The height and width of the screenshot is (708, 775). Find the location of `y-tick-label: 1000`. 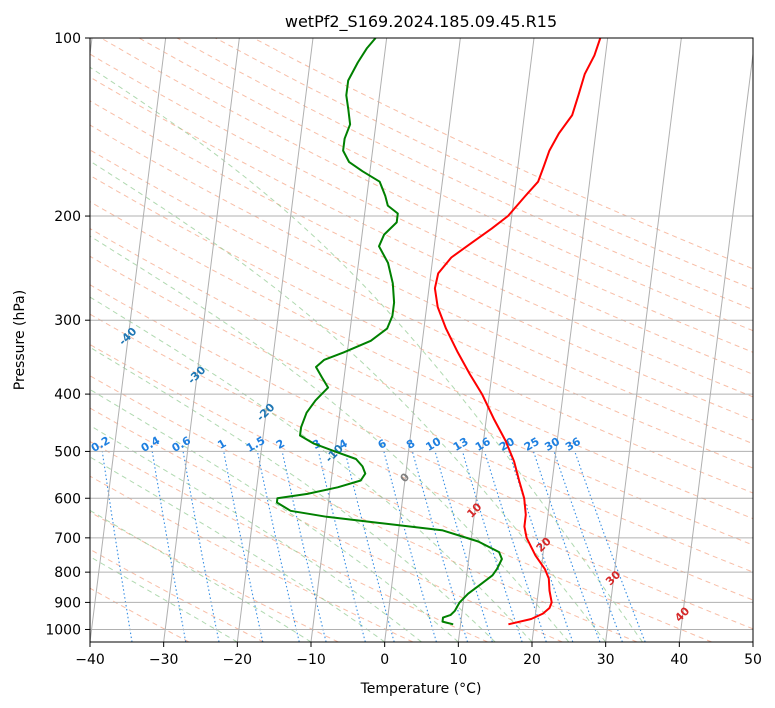

y-tick-label: 1000 is located at coordinates (63, 630).